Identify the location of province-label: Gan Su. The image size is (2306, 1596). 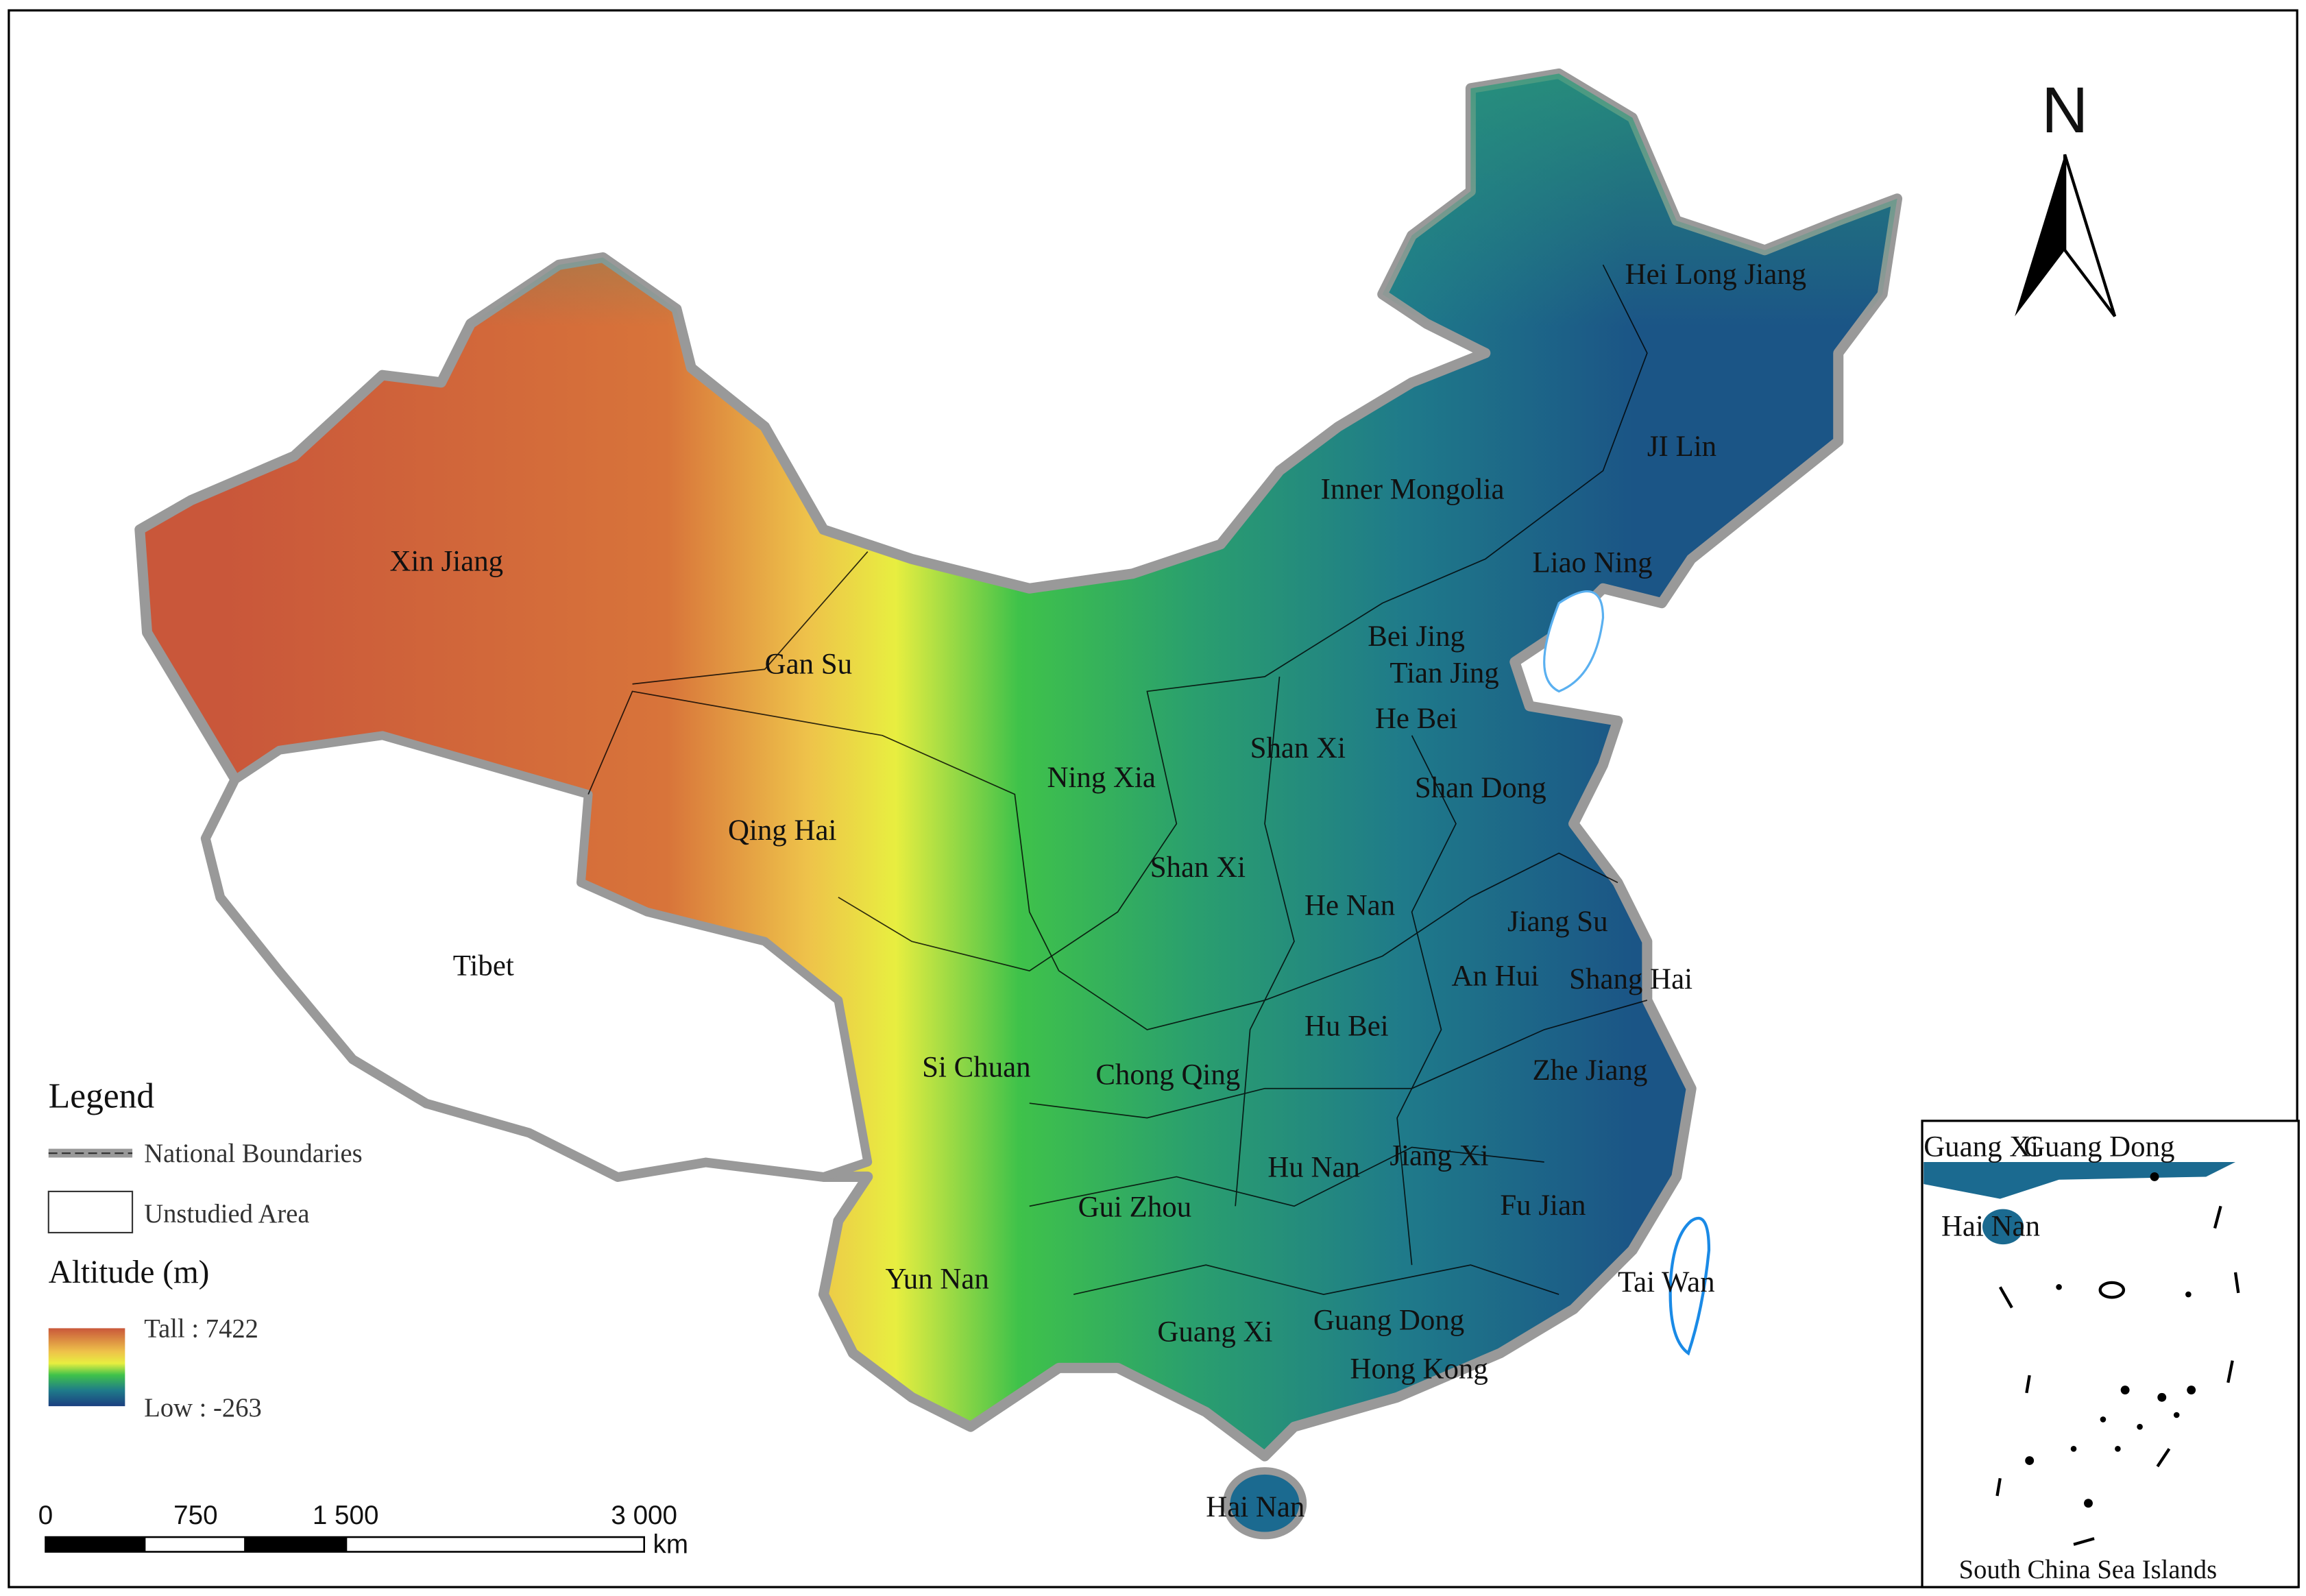
(808, 665).